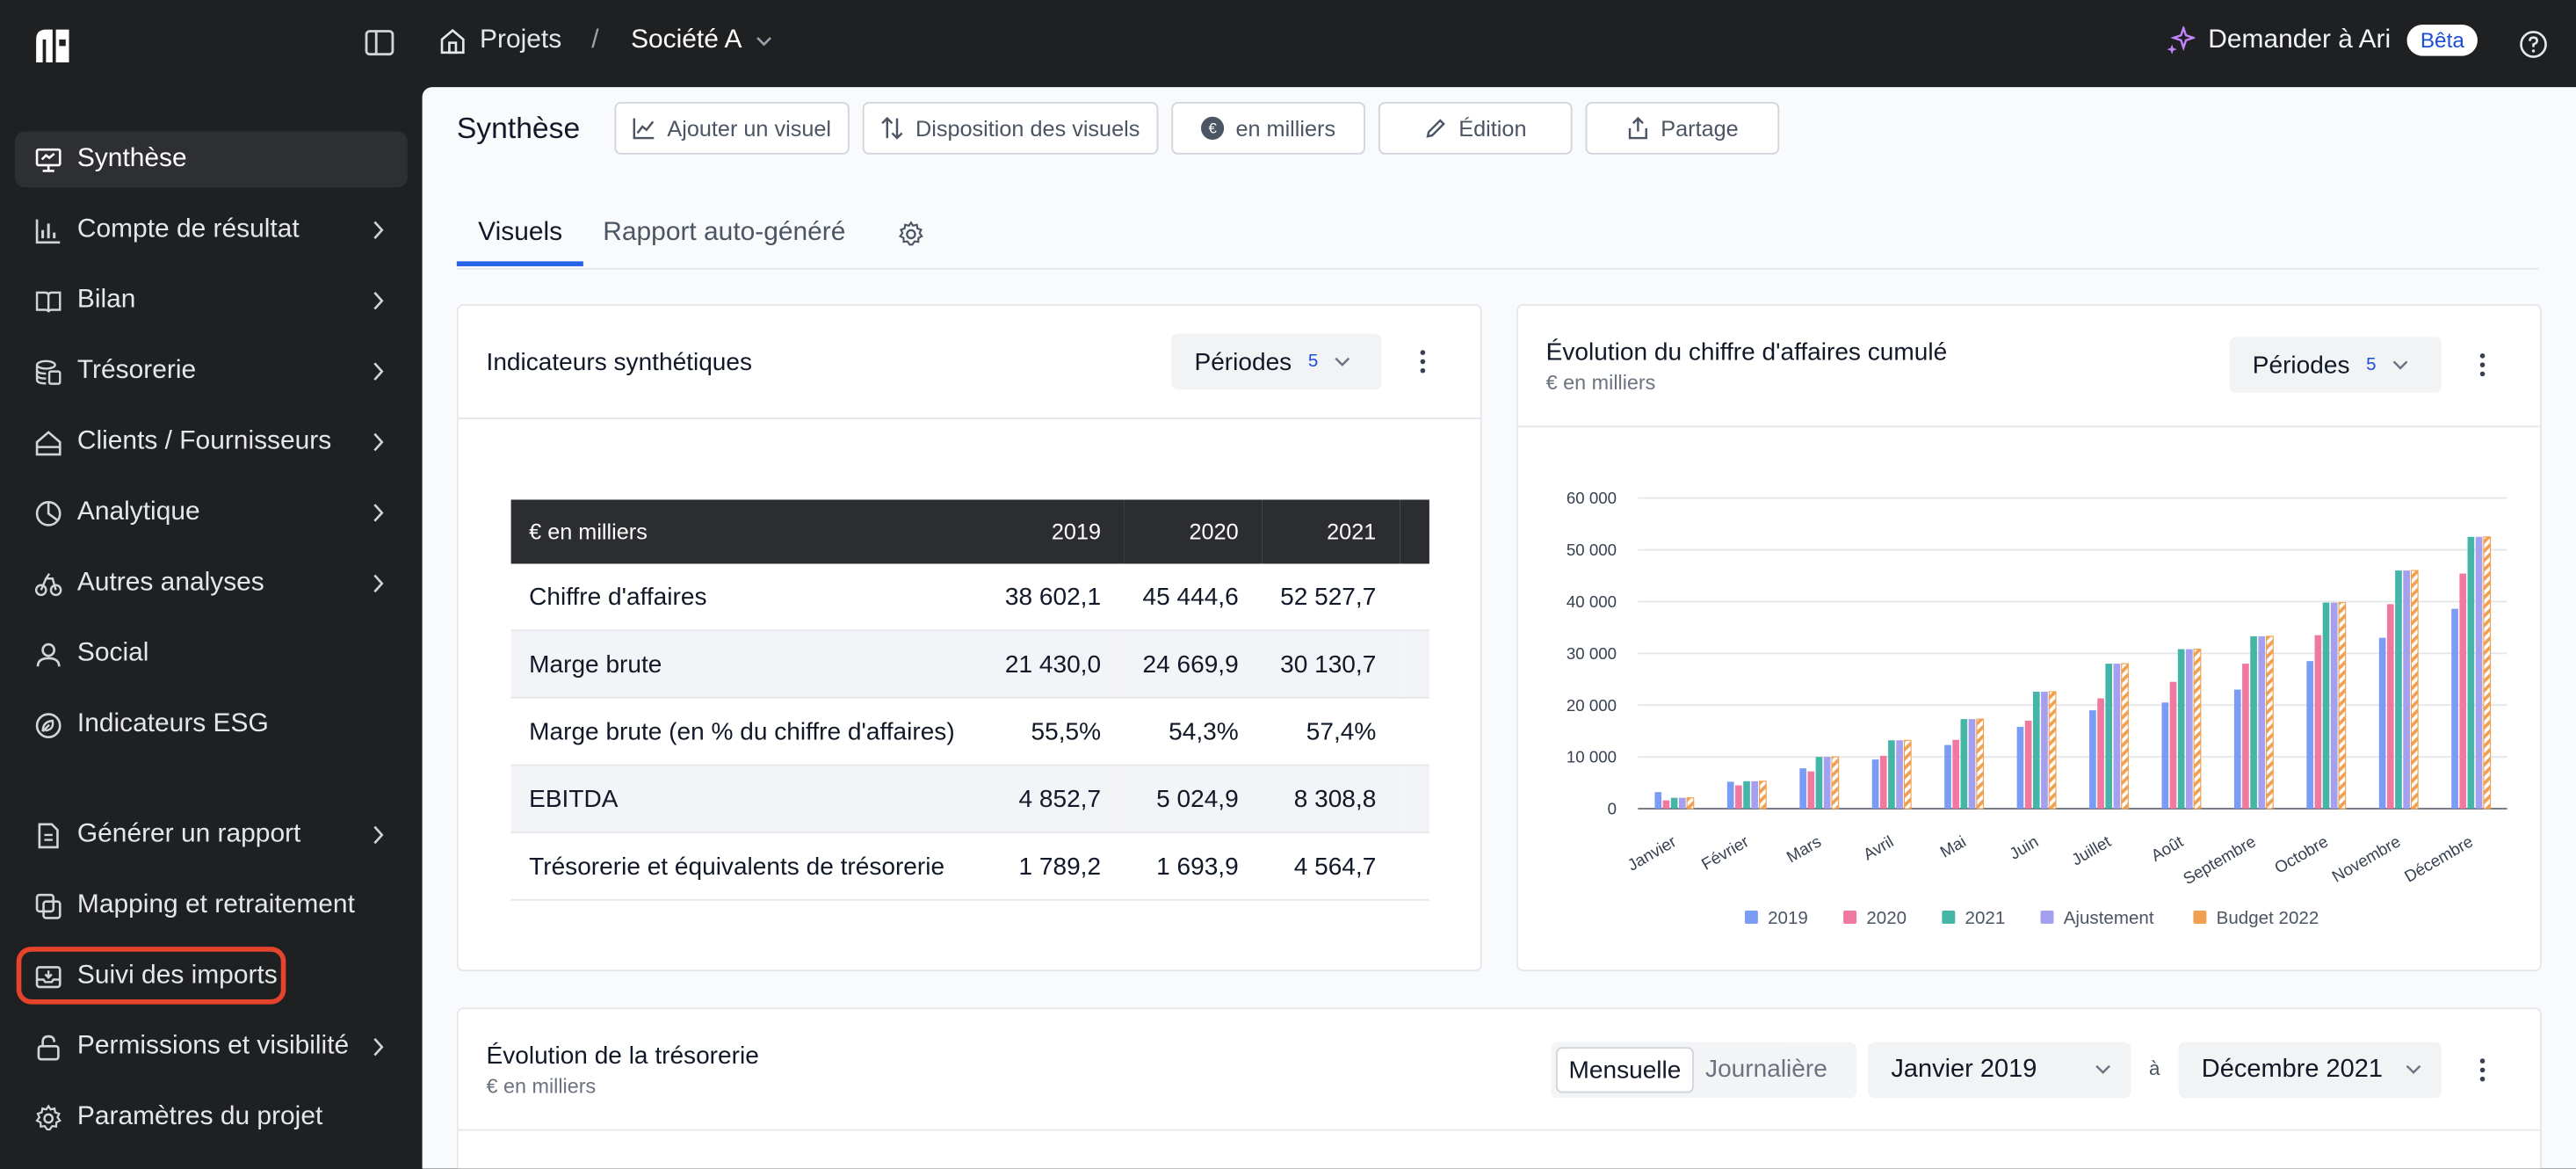 The image size is (2576, 1169). What do you see at coordinates (1637, 128) in the screenshot?
I see `share-icon` at bounding box center [1637, 128].